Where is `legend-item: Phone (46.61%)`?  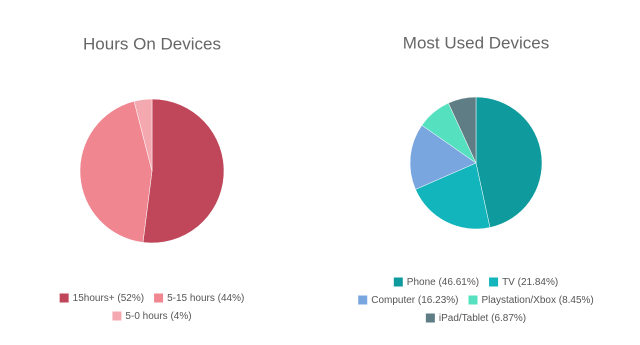
legend-item: Phone (46.61%) is located at coordinates (436, 282).